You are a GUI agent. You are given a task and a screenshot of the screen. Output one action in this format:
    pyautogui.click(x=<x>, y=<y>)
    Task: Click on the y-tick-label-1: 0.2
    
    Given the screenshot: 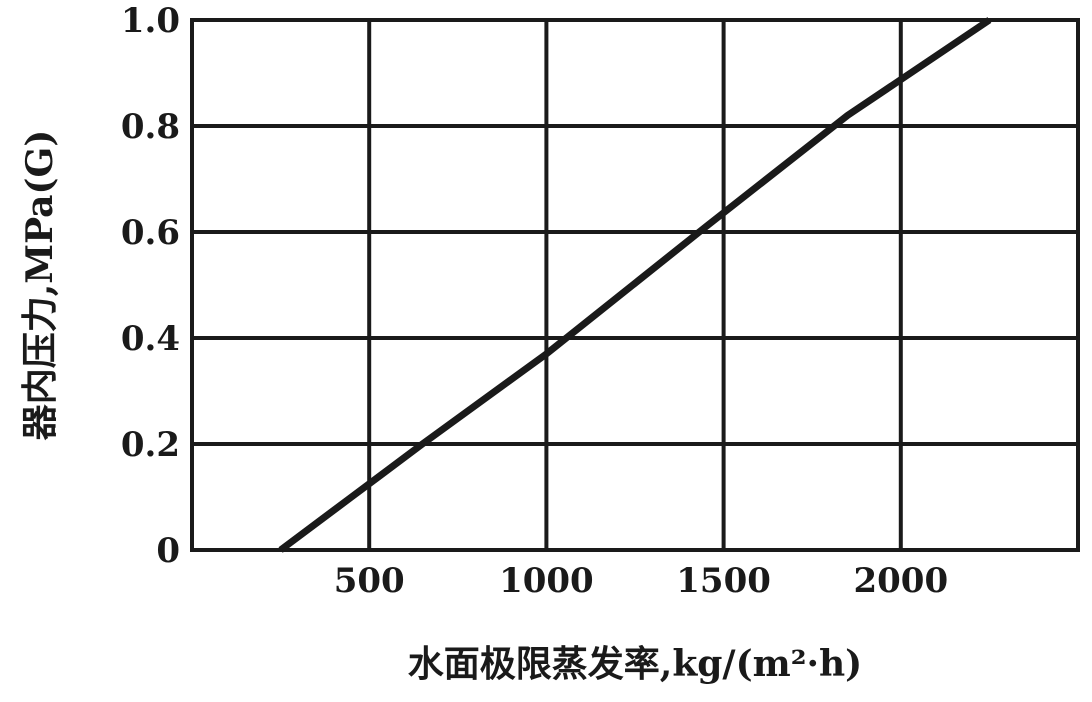 What is the action you would take?
    pyautogui.click(x=150, y=445)
    